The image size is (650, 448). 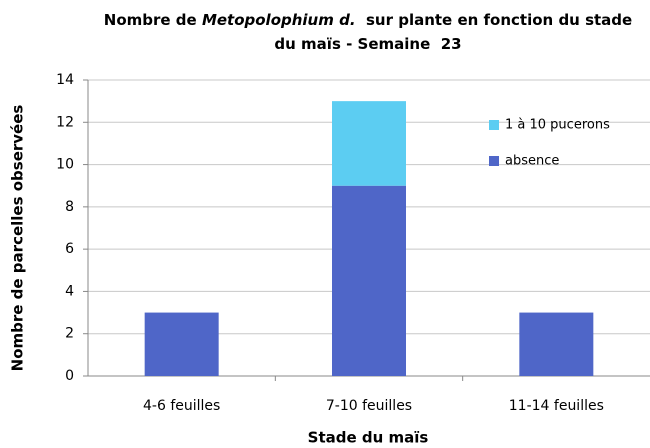 I want to click on y-axis-label: Nombre de parcelles observées, so click(x=18, y=238).